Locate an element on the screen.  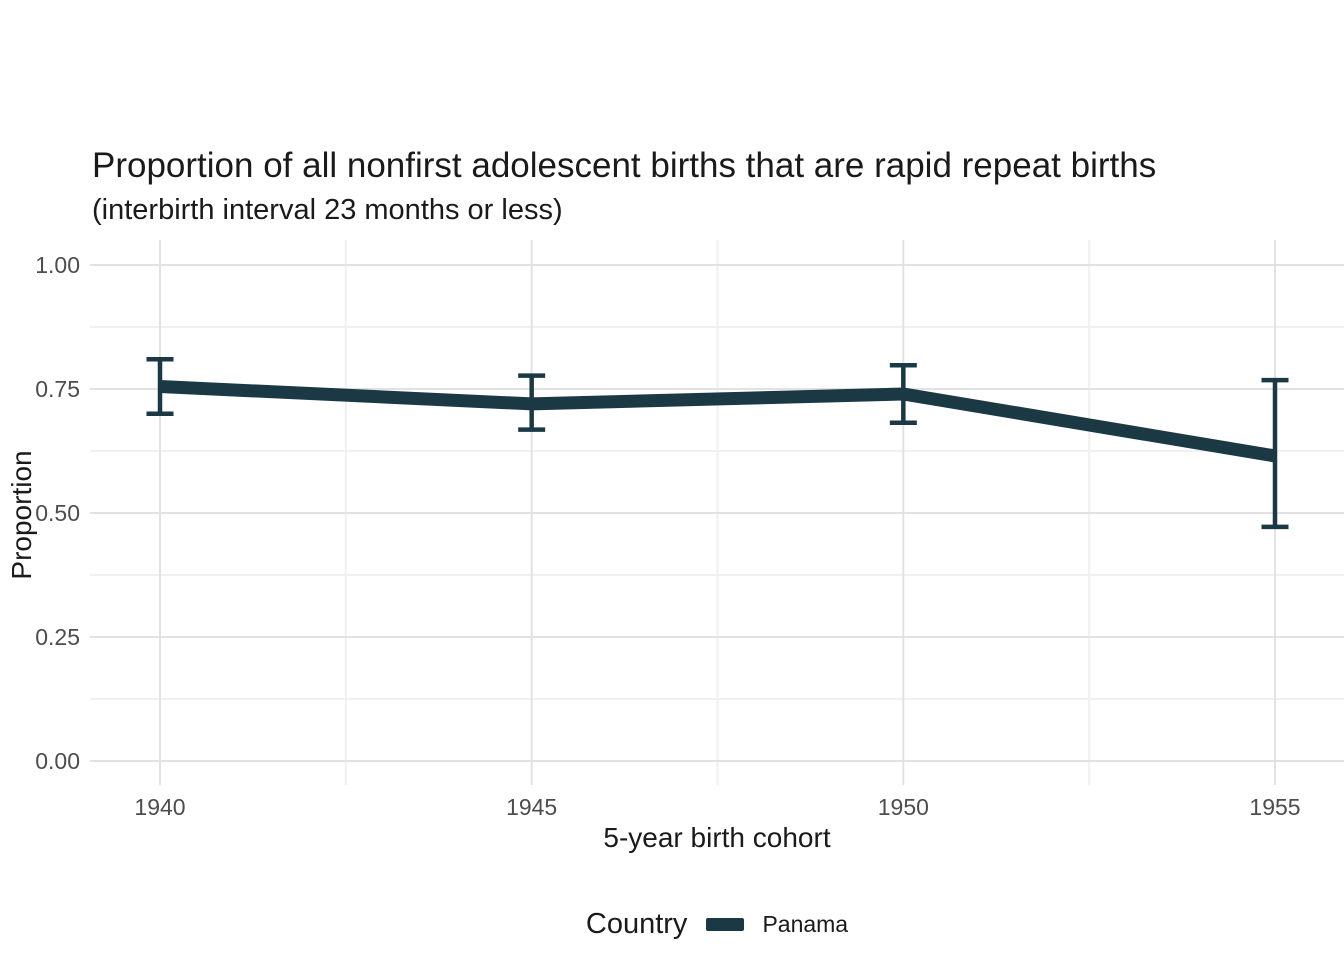
y-tick-label: 1.00 is located at coordinates (57, 265).